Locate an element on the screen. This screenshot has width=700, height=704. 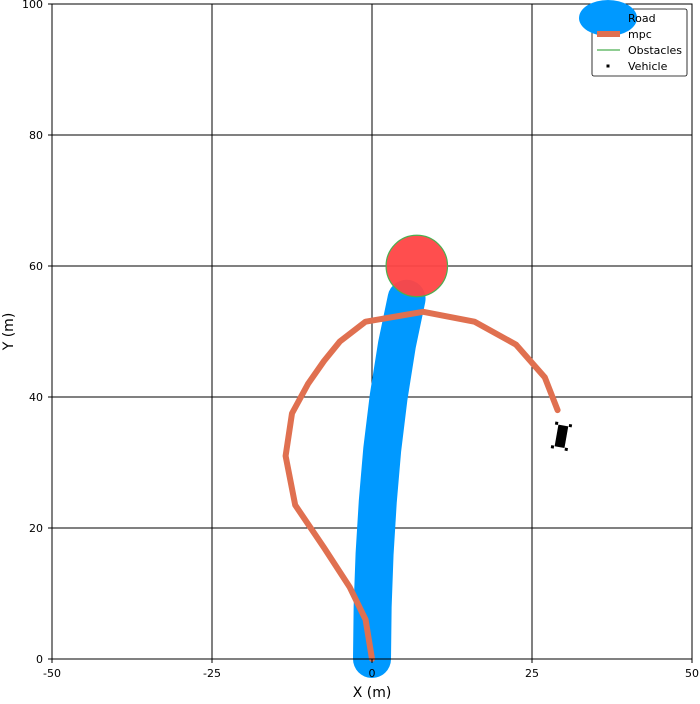
vehicle-marker is located at coordinates (561, 436).